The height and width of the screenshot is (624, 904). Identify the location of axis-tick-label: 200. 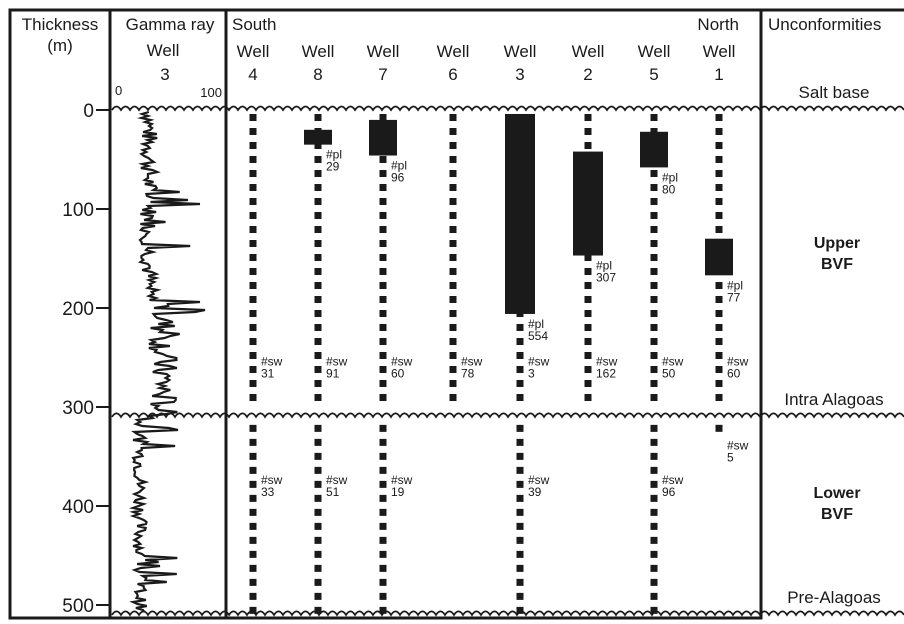
(78, 309).